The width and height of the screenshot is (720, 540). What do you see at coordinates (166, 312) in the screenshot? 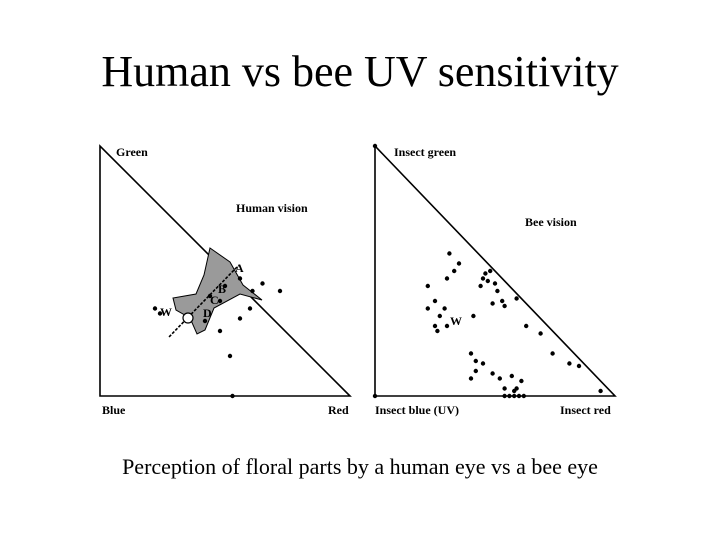
I see `human-point-label-w: W` at bounding box center [166, 312].